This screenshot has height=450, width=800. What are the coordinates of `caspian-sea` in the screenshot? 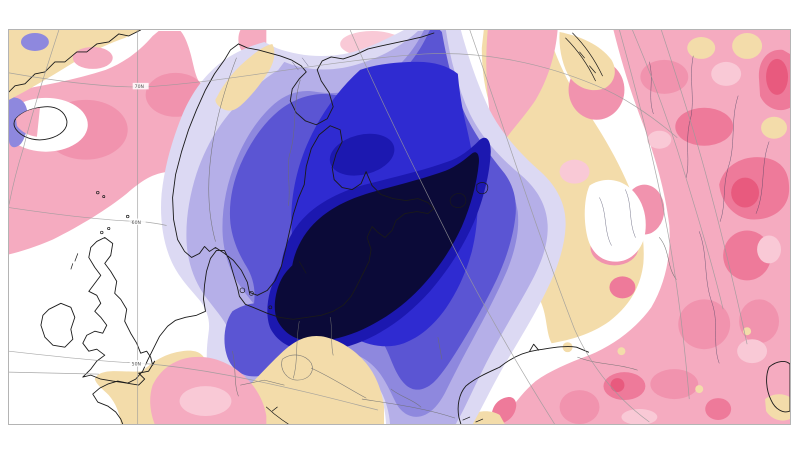 It's located at (778, 387).